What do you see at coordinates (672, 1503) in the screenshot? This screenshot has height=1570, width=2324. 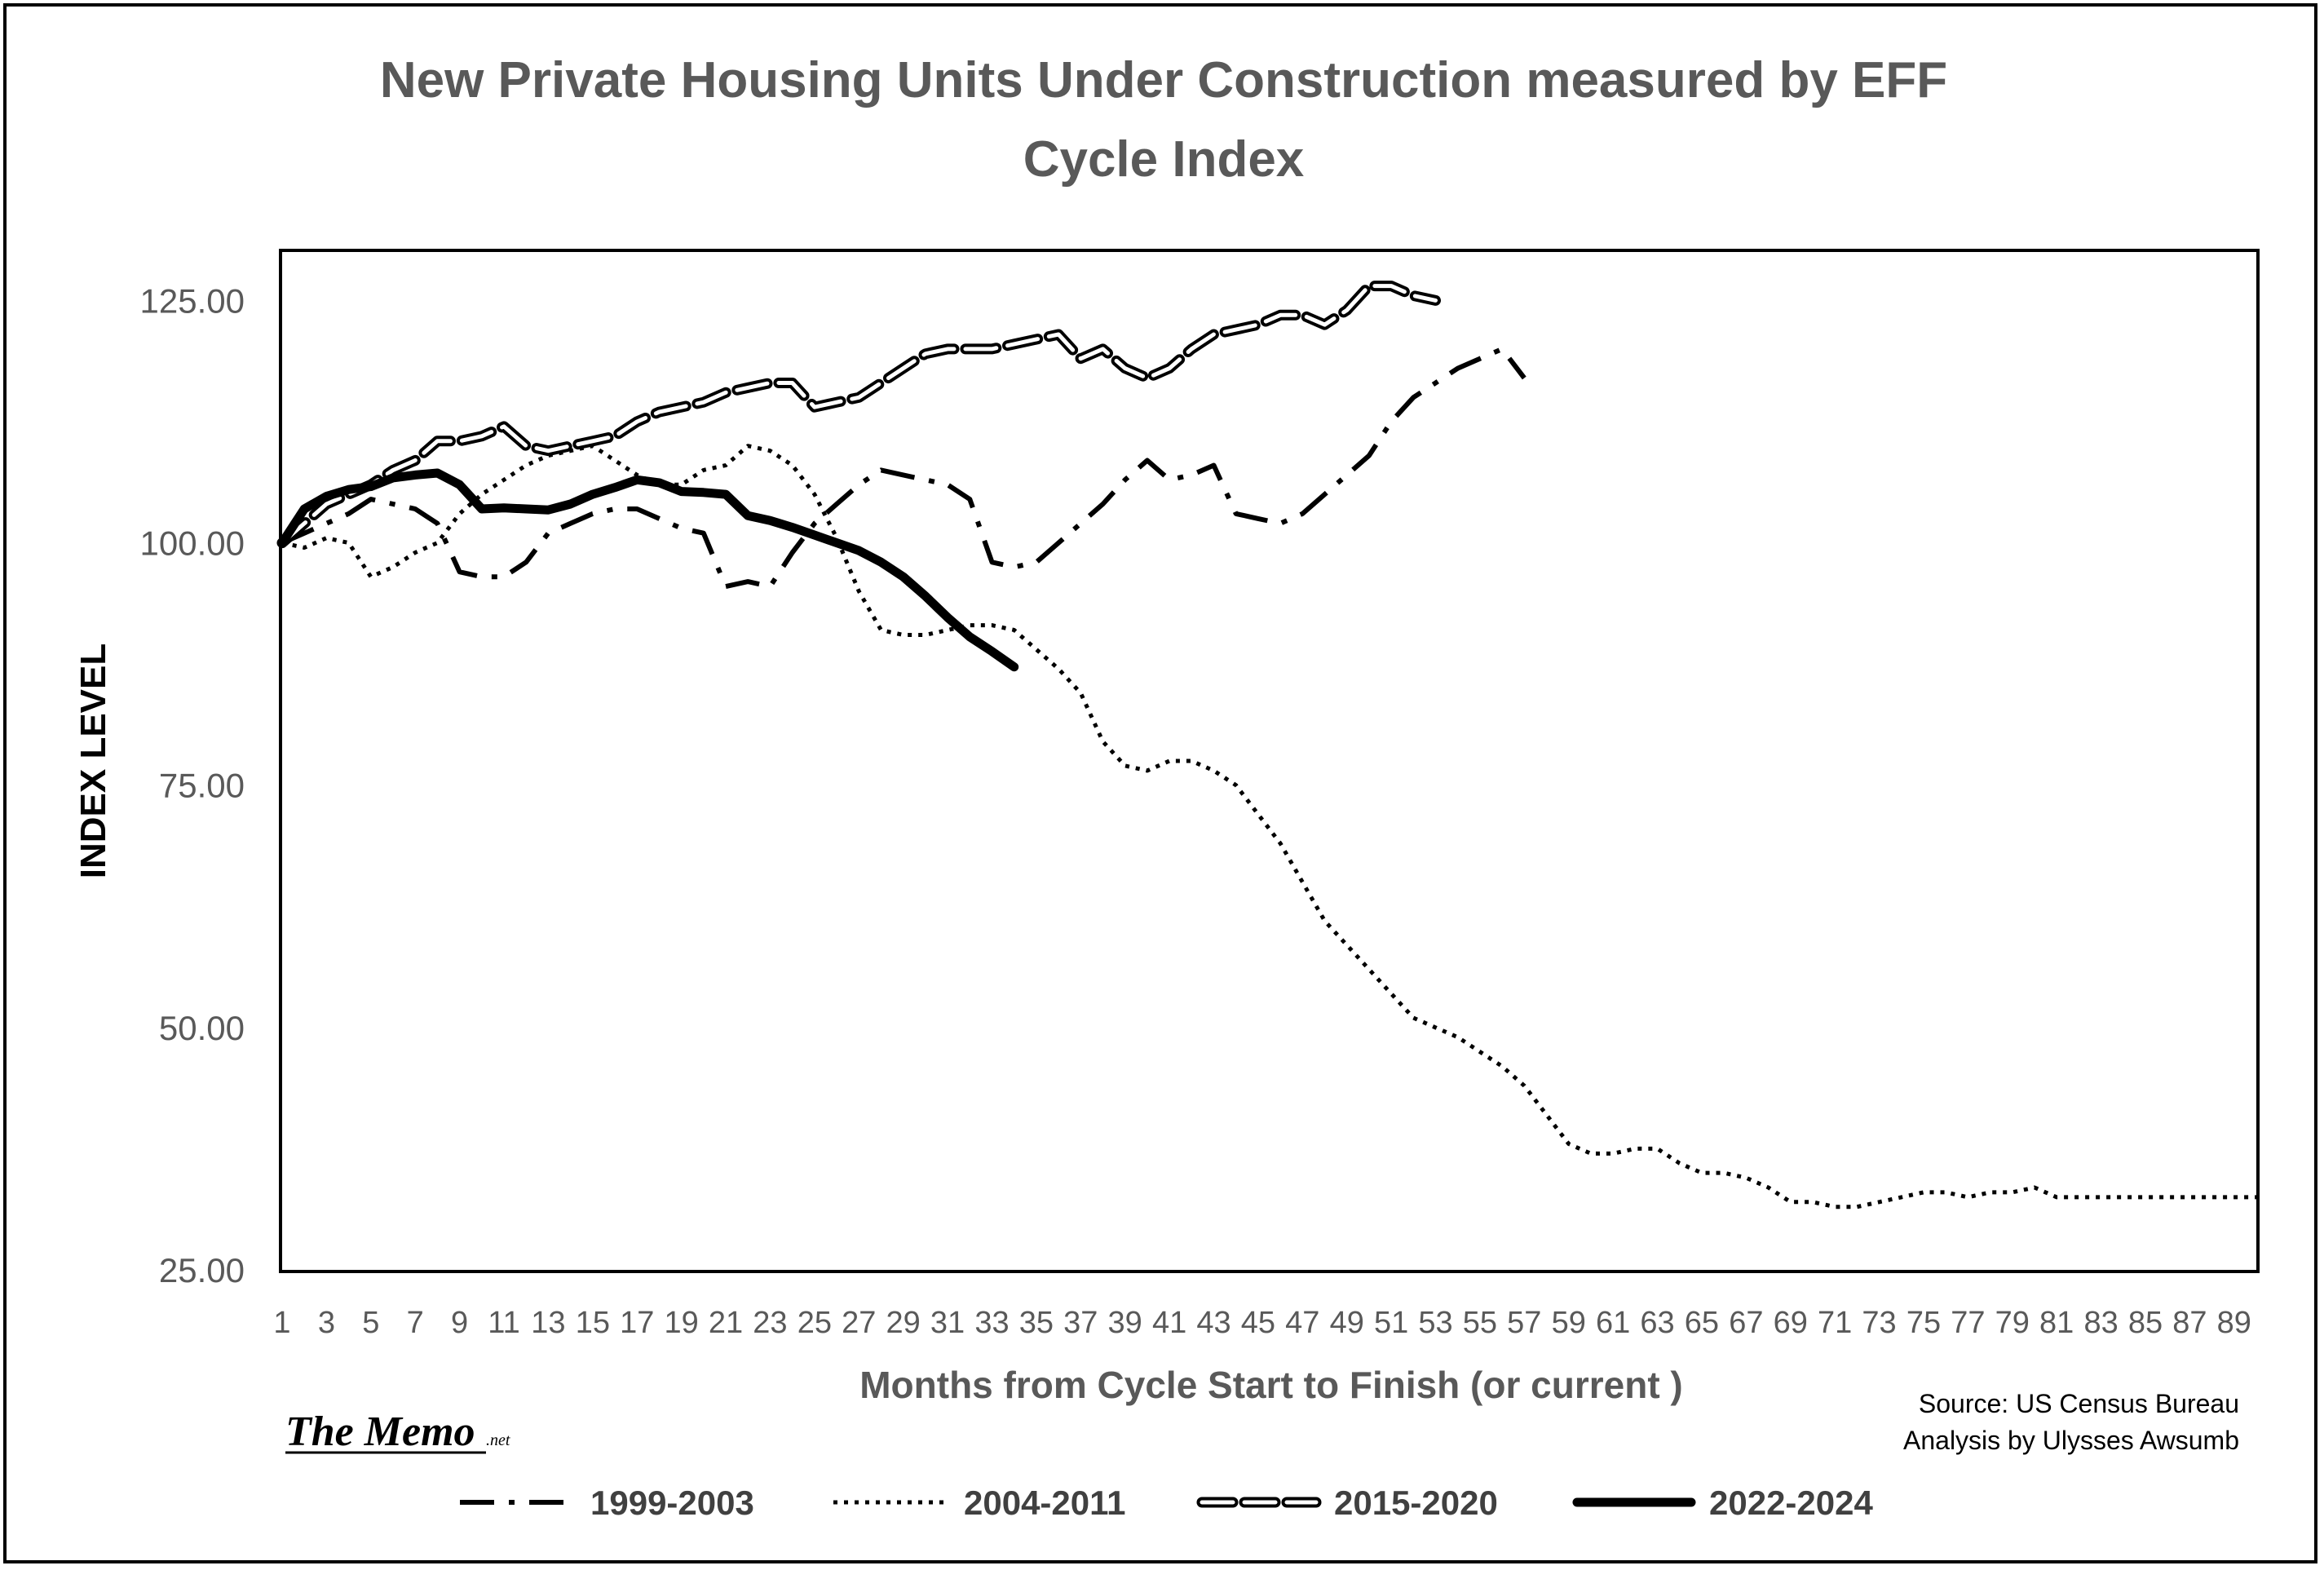 I see `legend-label: 1999-2003` at bounding box center [672, 1503].